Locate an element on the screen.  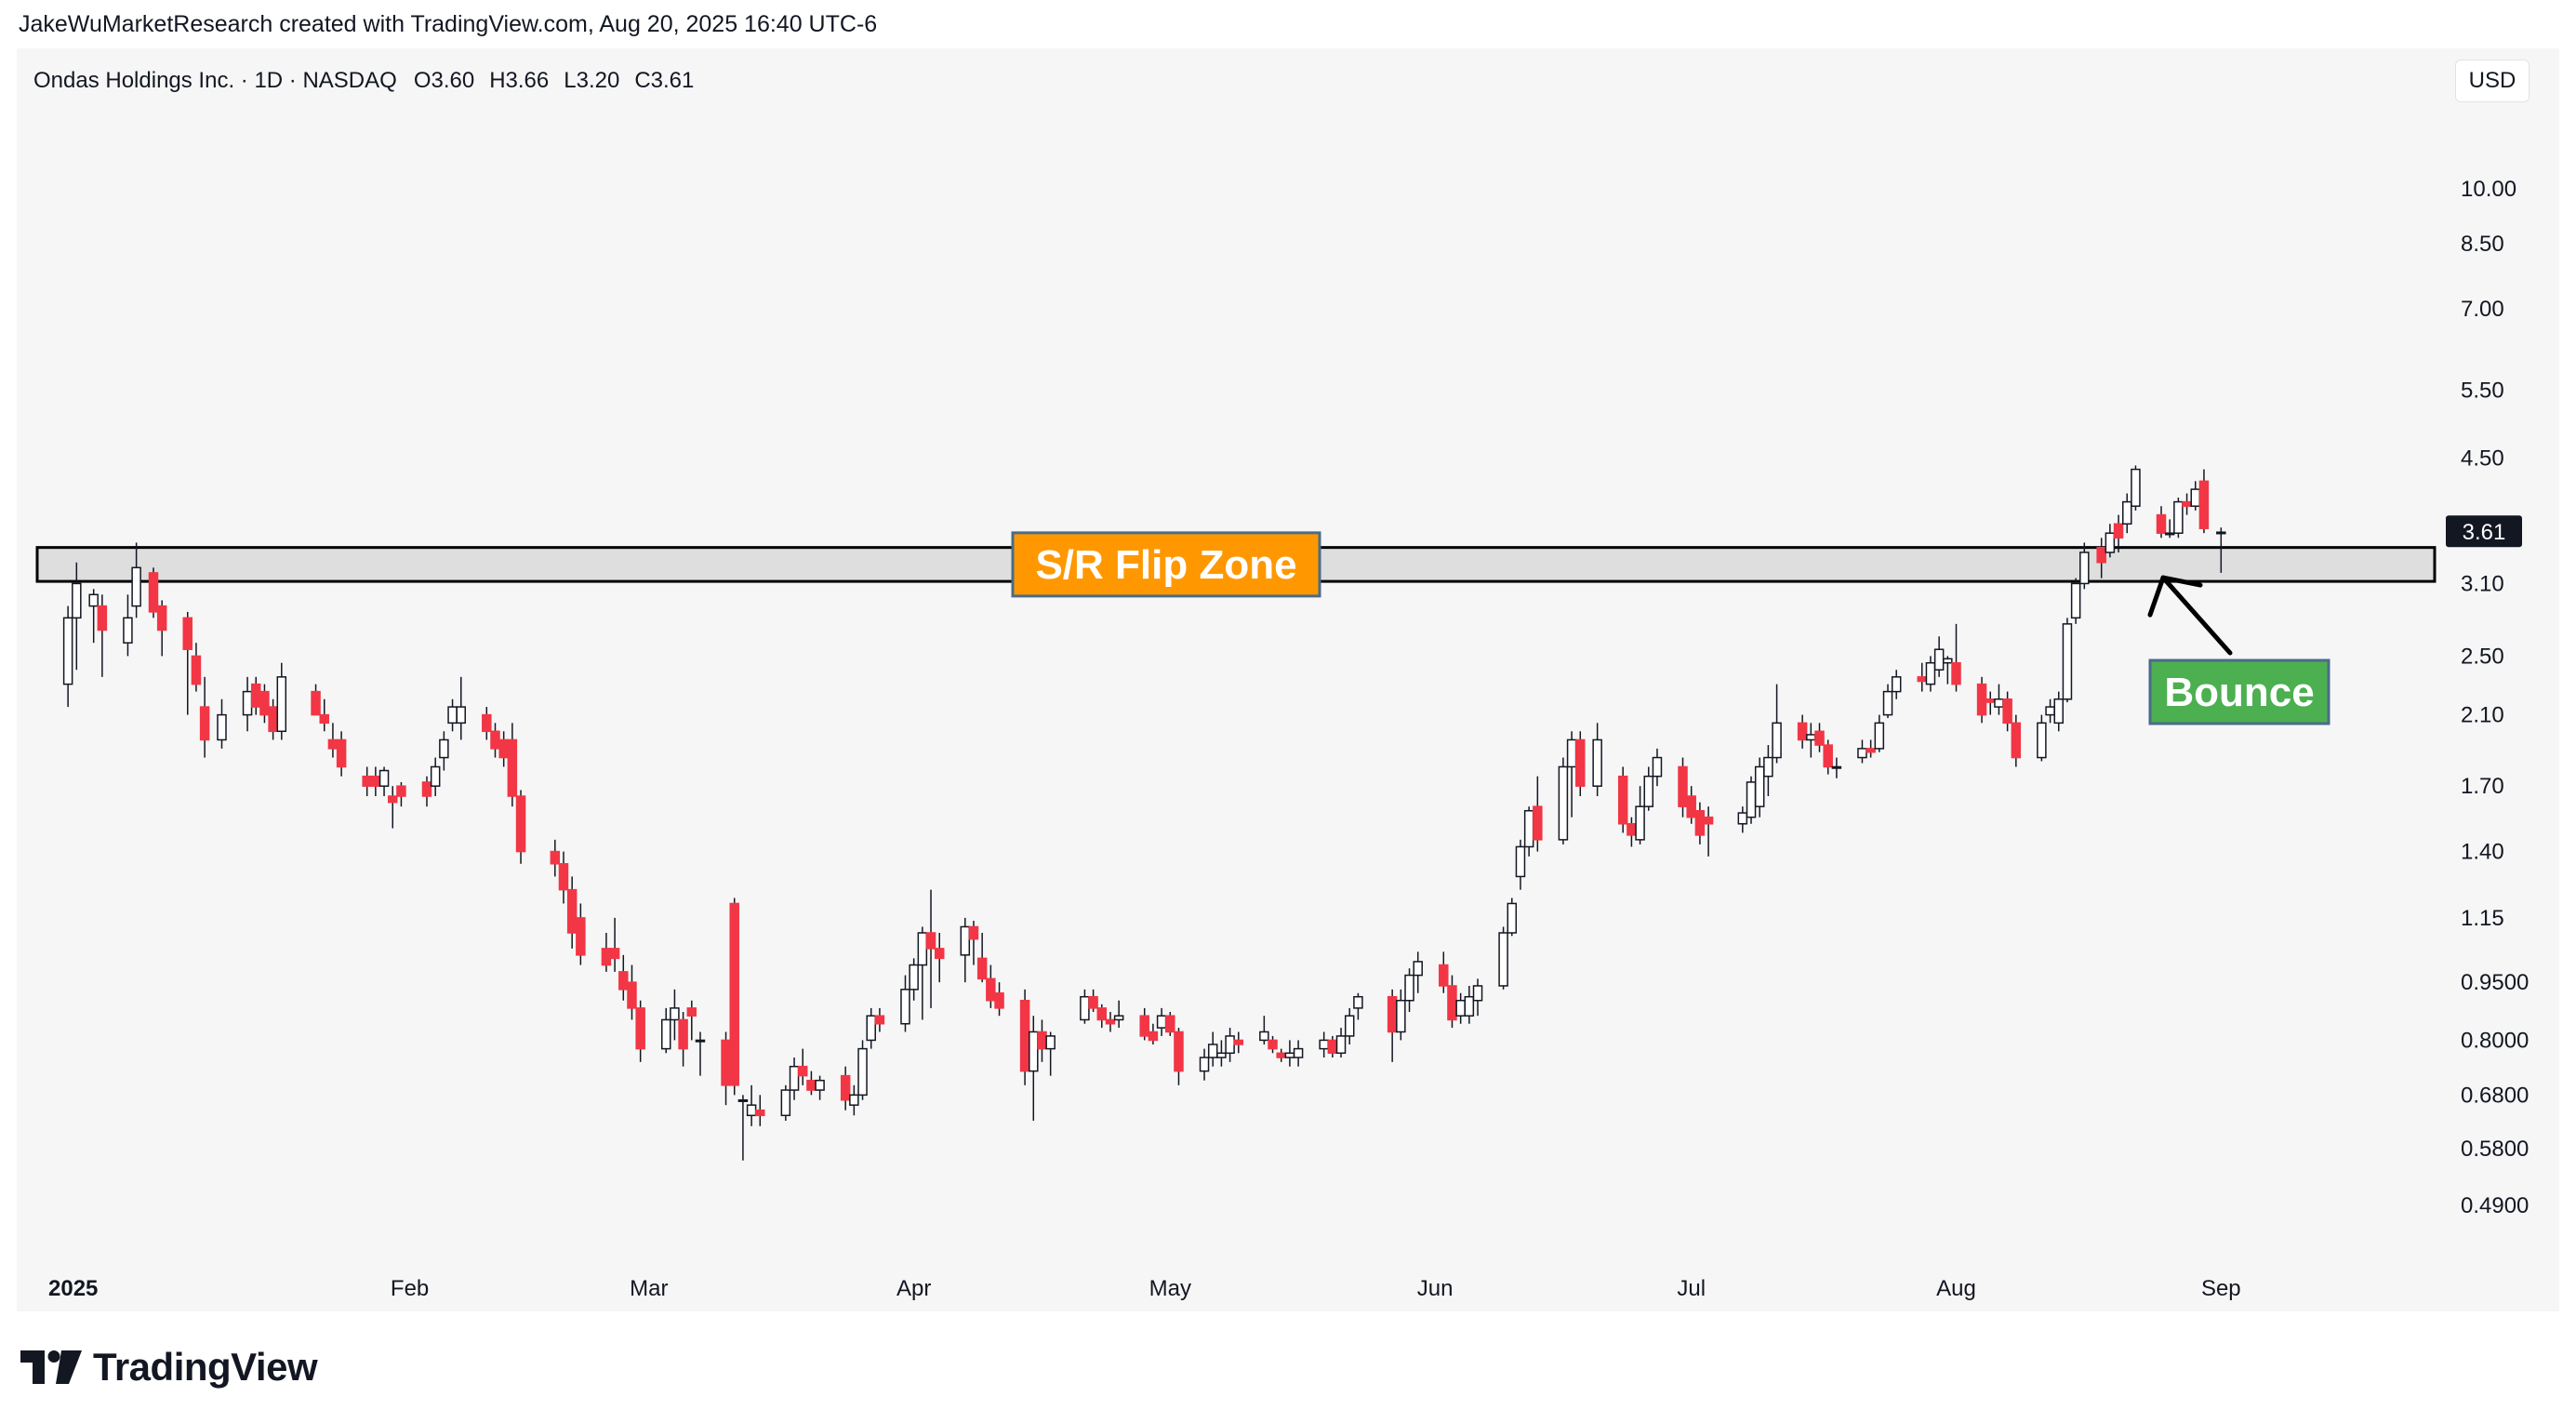
y-tick-label: 1.15 is located at coordinates (2482, 918).